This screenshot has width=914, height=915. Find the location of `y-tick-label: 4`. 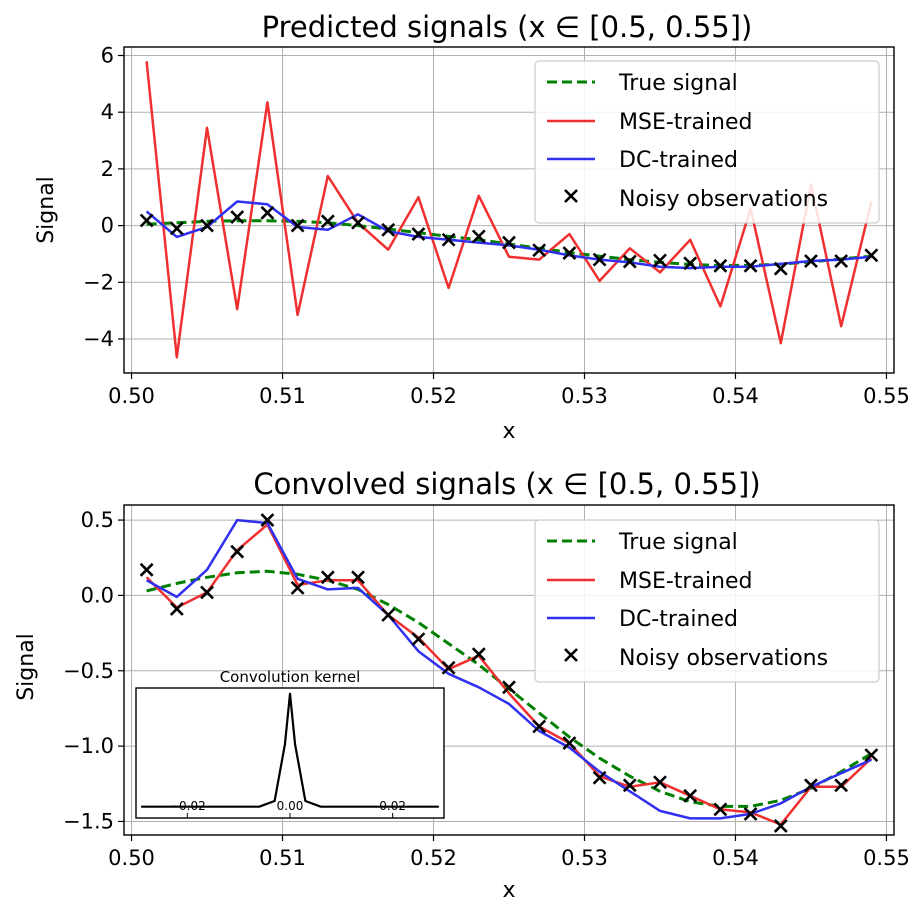

y-tick-label: 4 is located at coordinates (107, 112).